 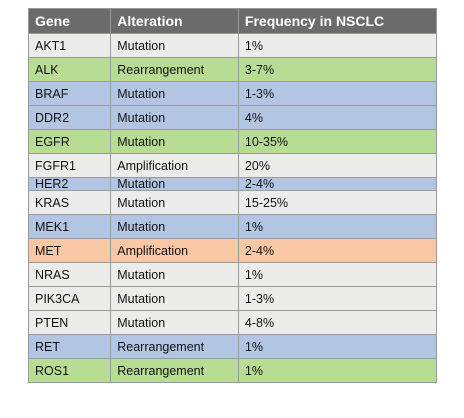 I want to click on frequency-cell: 4-8%, so click(x=337, y=322).